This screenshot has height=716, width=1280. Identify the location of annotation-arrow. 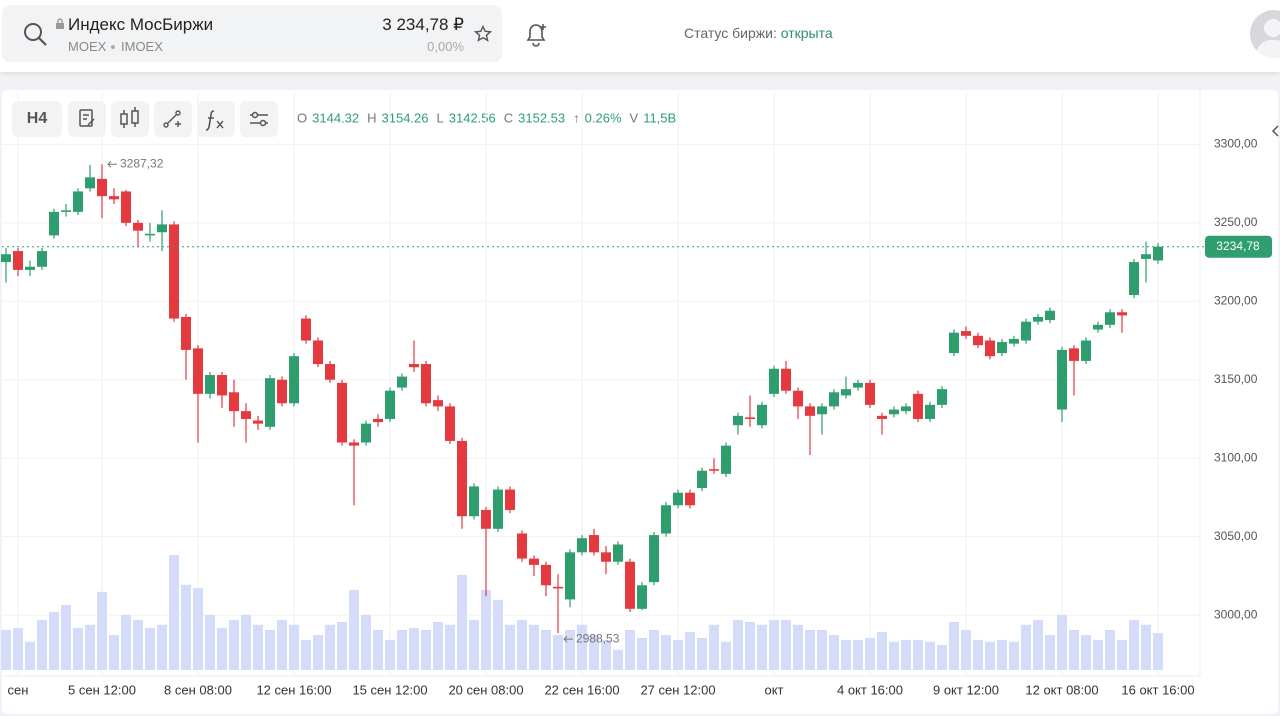
(112, 164).